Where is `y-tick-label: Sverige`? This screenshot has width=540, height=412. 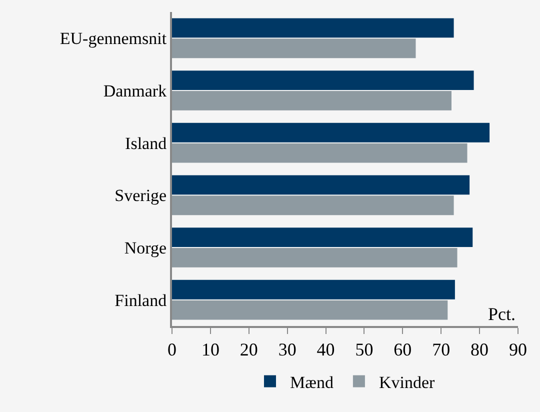
y-tick-label: Sverige is located at coordinates (140, 196).